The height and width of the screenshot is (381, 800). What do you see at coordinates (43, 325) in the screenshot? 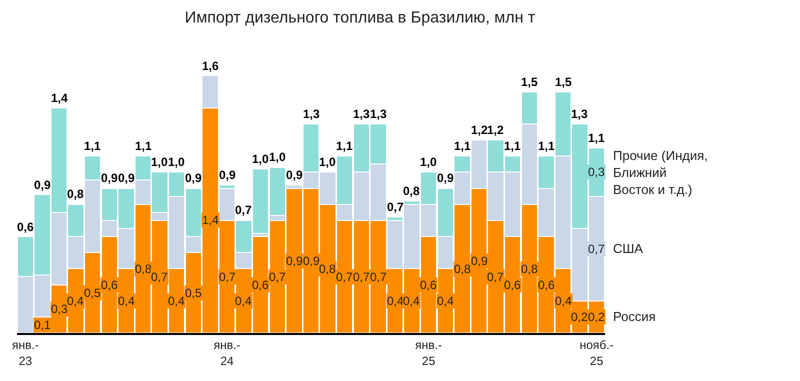
I see `data-label: 0,1` at bounding box center [43, 325].